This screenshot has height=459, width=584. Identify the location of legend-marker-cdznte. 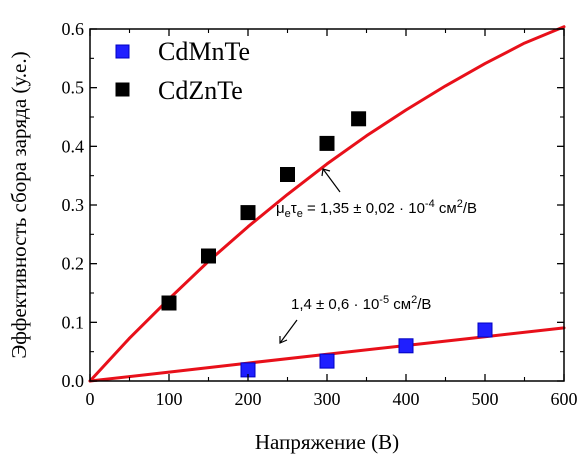
(122, 89).